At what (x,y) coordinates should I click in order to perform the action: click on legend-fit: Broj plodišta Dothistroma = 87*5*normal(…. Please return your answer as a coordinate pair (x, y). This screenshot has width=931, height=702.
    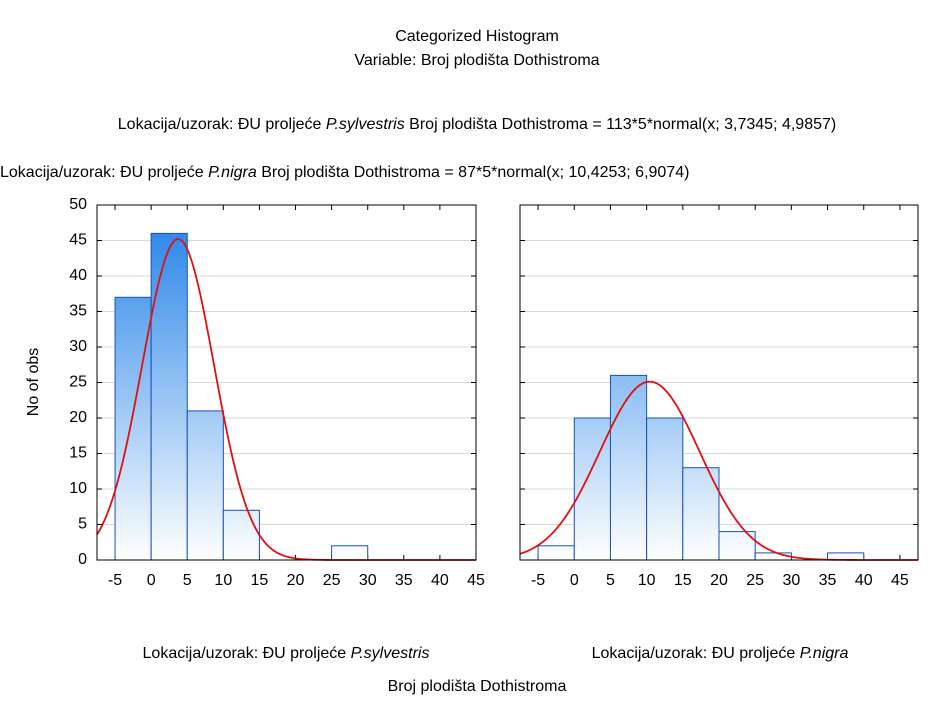
    Looking at the image, I should click on (475, 172).